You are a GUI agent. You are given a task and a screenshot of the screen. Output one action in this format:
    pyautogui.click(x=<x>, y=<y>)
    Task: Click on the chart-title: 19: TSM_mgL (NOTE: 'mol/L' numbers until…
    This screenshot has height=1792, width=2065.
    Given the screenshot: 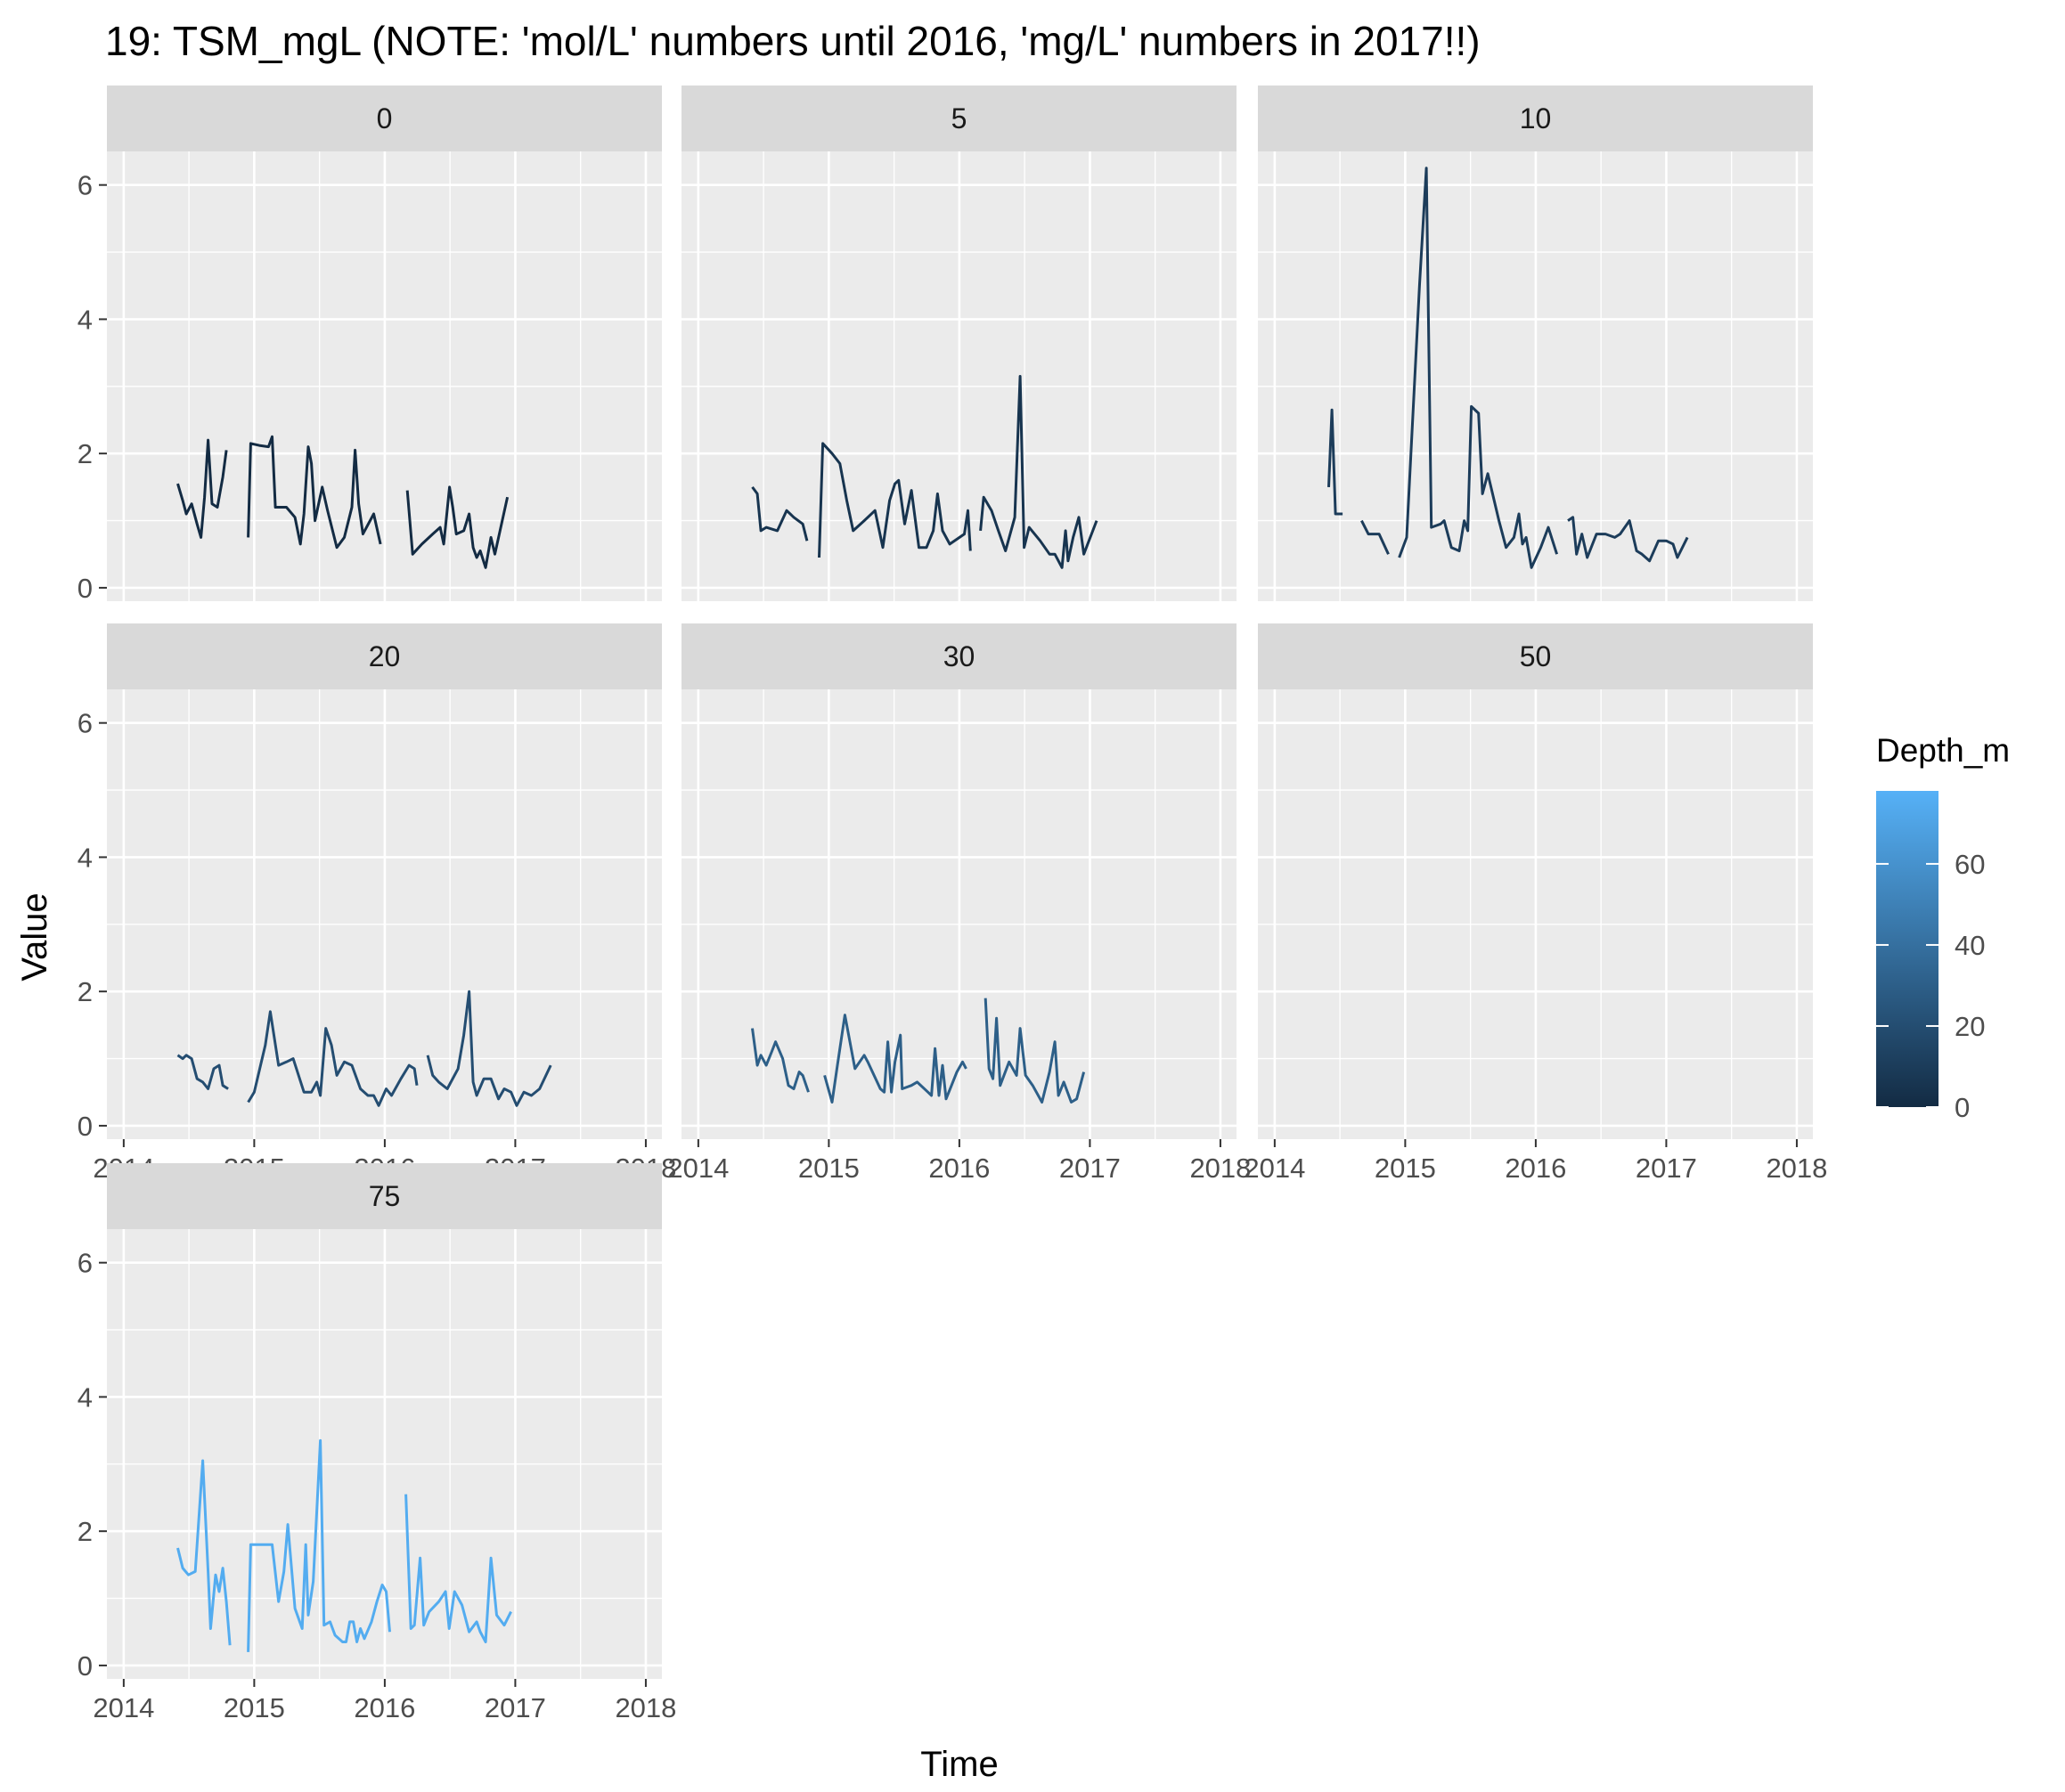 What is the action you would take?
    pyautogui.click(x=793, y=41)
    